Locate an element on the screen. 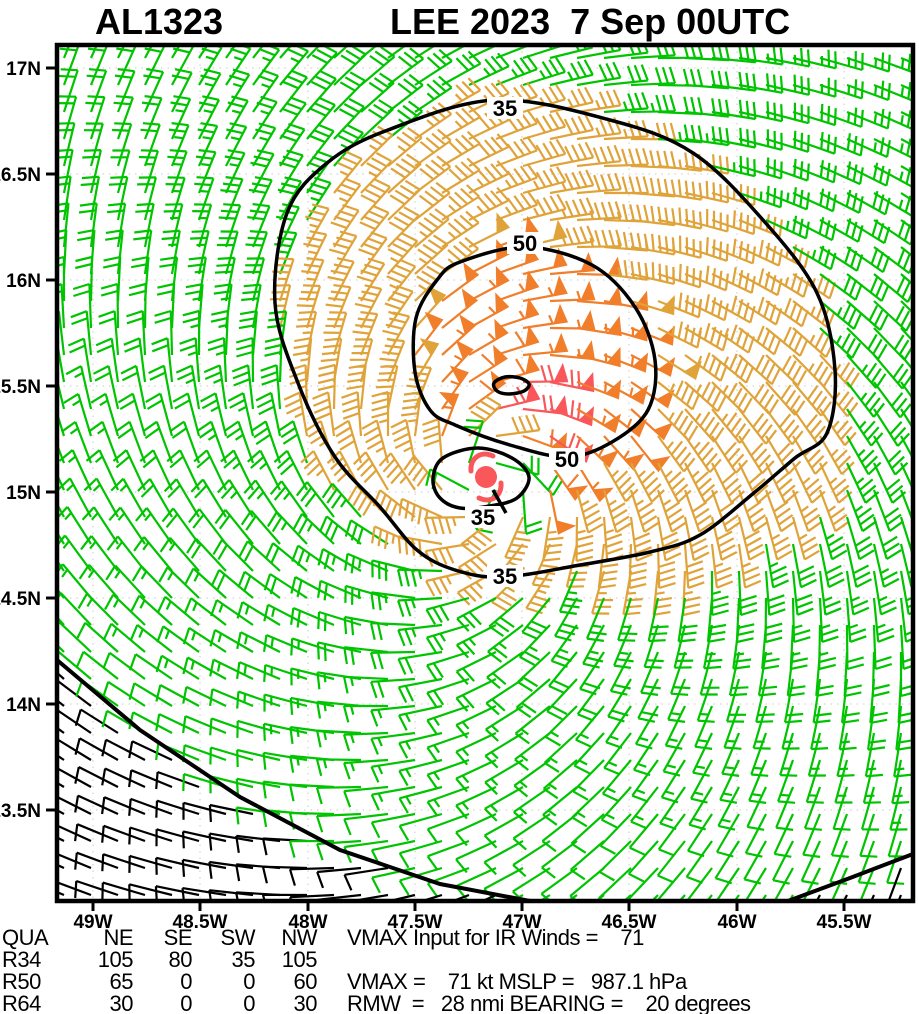 This screenshot has height=1014, width=919. storm-name-date-title: LEE 2023 7 Sep 00UTC is located at coordinates (590, 21).